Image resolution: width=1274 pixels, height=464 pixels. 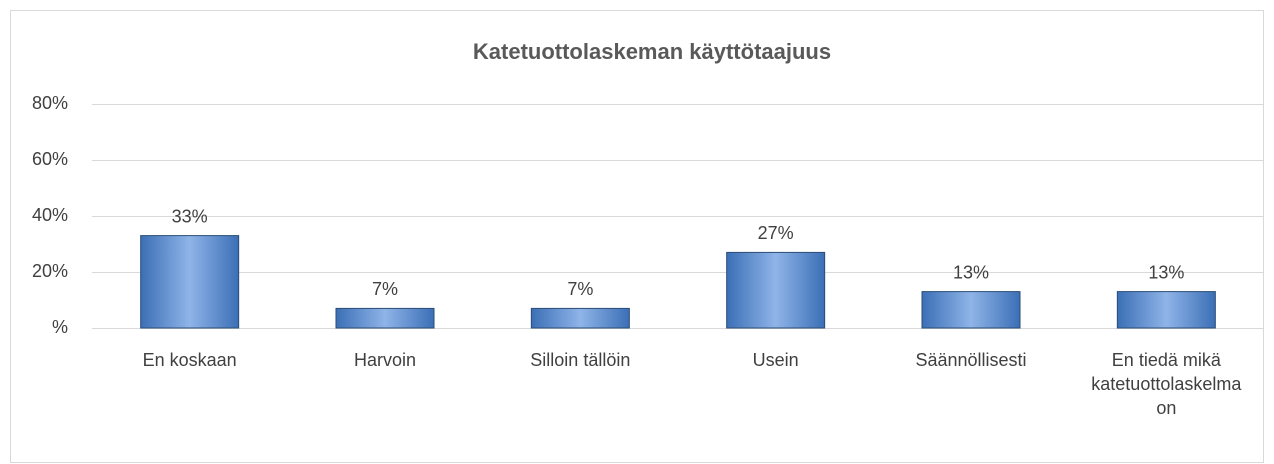 I want to click on y-tick-label: 40%, so click(x=50, y=215).